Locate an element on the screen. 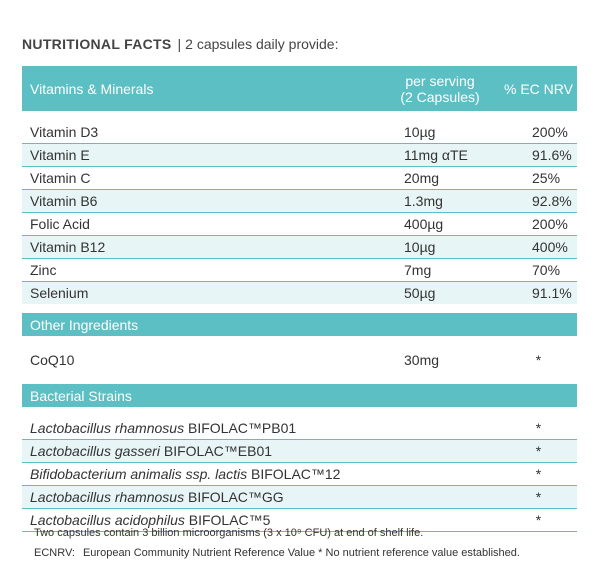 This screenshot has height=578, width=608. table-row: Folic Acid 400µg 200% is located at coordinates (299, 223).